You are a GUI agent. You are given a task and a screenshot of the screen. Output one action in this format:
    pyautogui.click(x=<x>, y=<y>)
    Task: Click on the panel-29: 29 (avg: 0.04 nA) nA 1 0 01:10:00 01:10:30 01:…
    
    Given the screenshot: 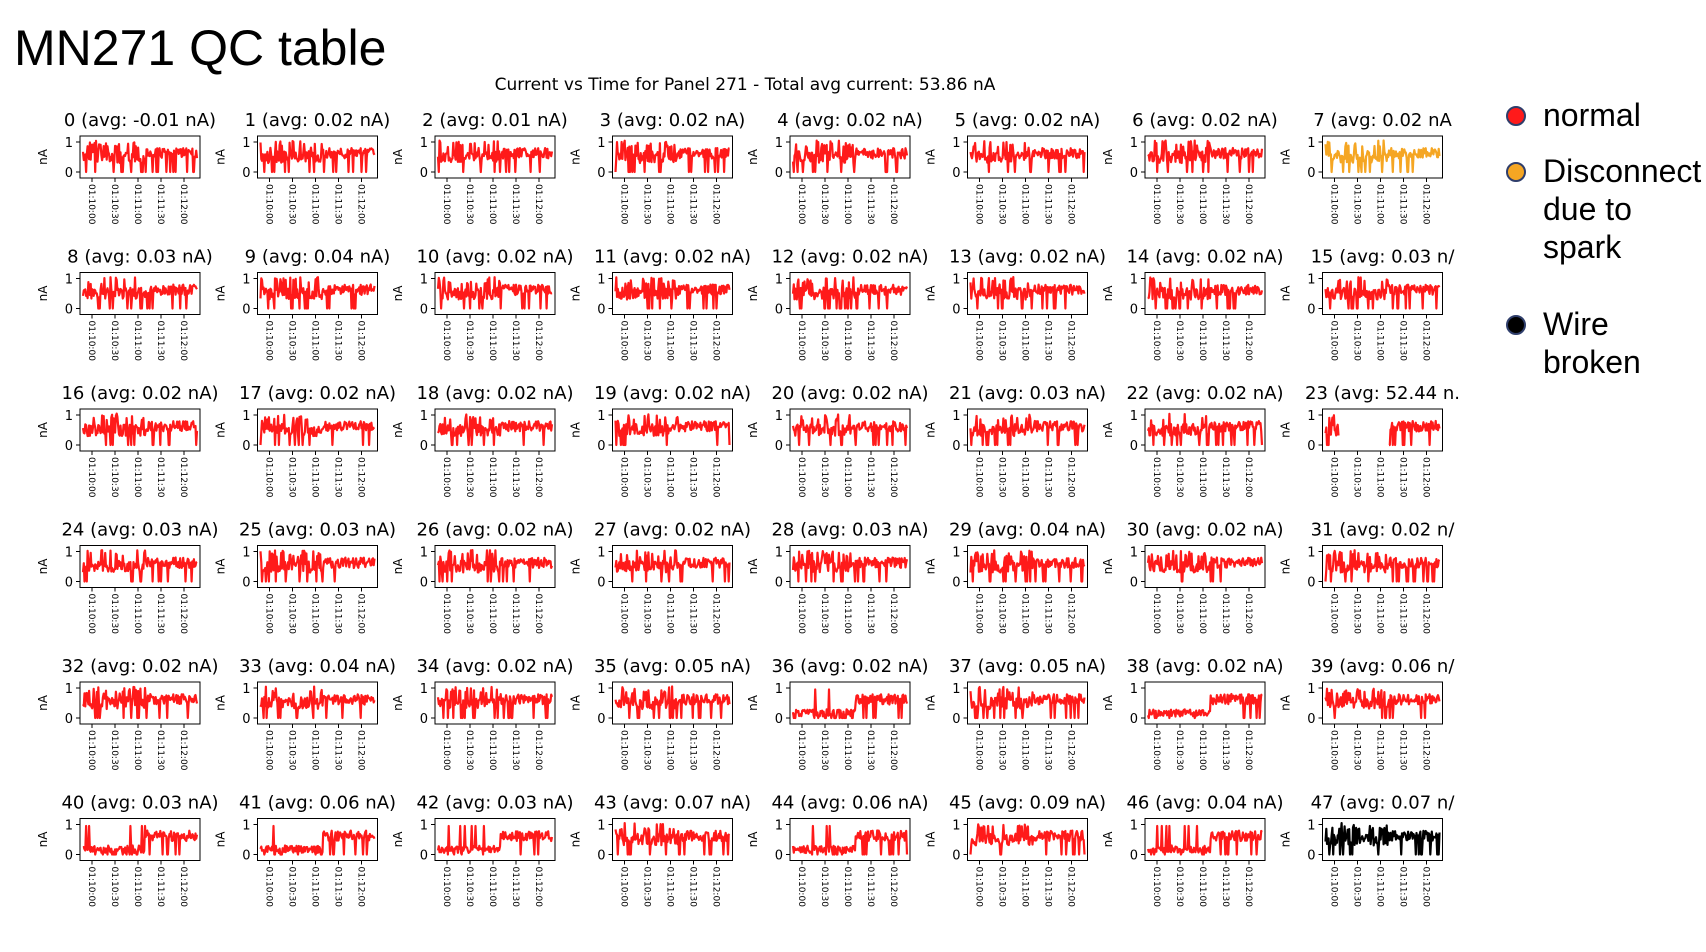 What is the action you would take?
    pyautogui.click(x=1015, y=577)
    